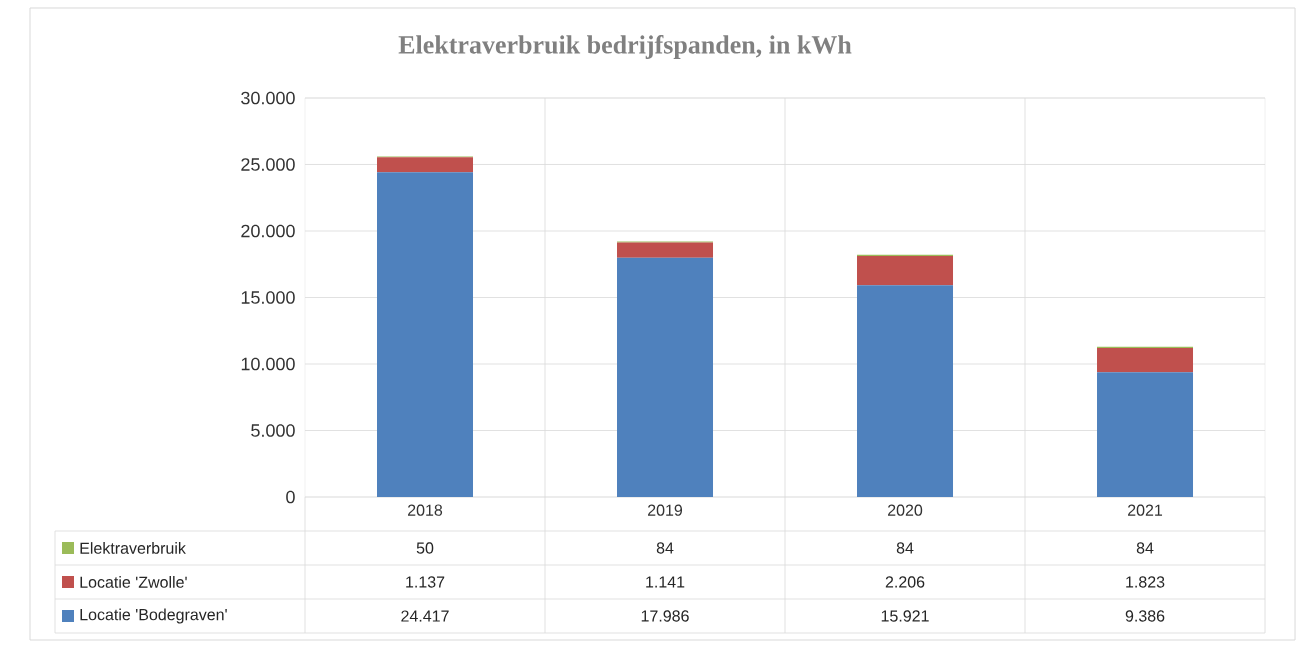 The width and height of the screenshot is (1298, 645). Describe the element at coordinates (133, 582) in the screenshot. I see `legend-label: Locatie 'Zwolle'` at that location.